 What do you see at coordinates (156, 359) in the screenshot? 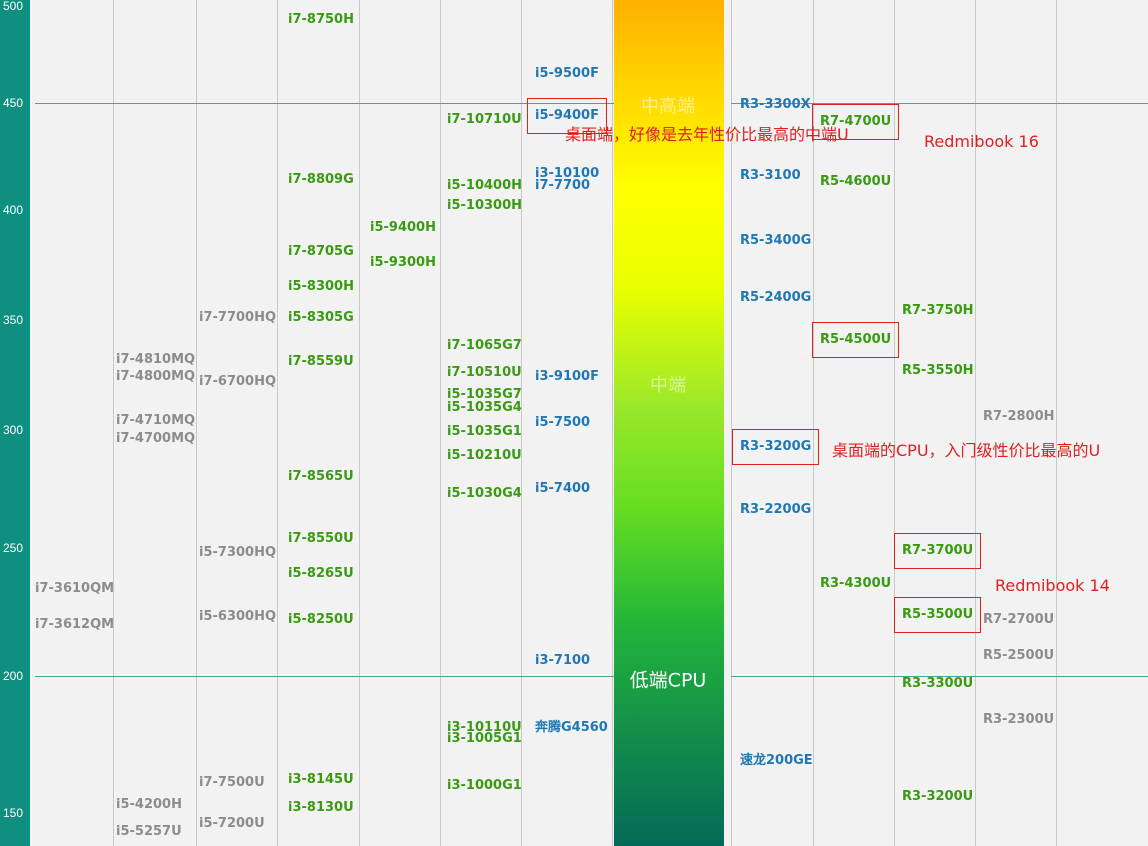
I see `cpu-i7-4810mq: i7-4810MQ` at bounding box center [156, 359].